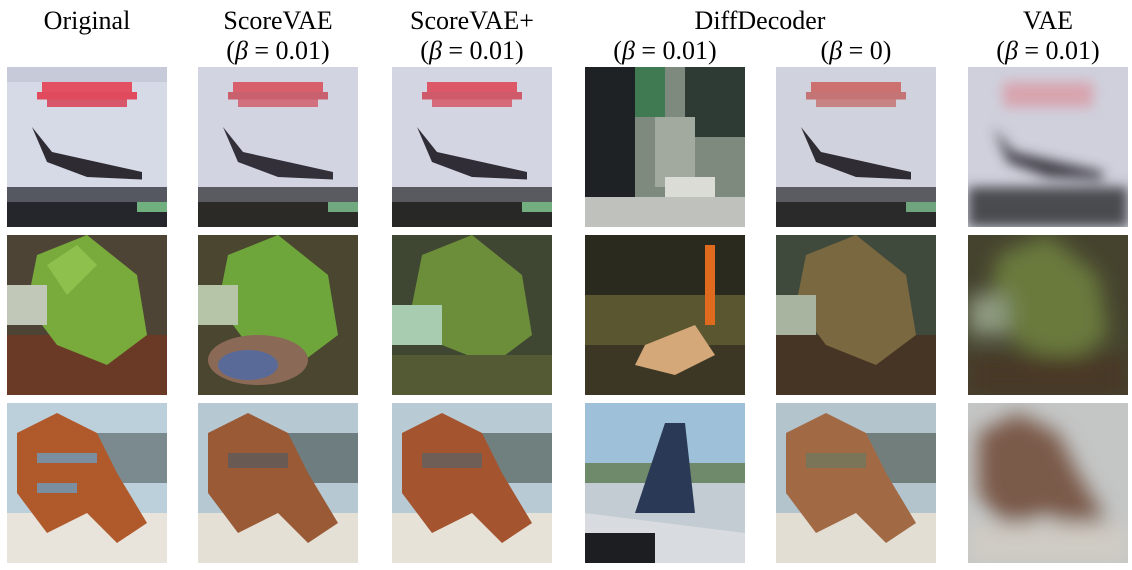 The image size is (1132, 570). I want to click on image-diffdecoder-0-airplane, so click(856, 147).